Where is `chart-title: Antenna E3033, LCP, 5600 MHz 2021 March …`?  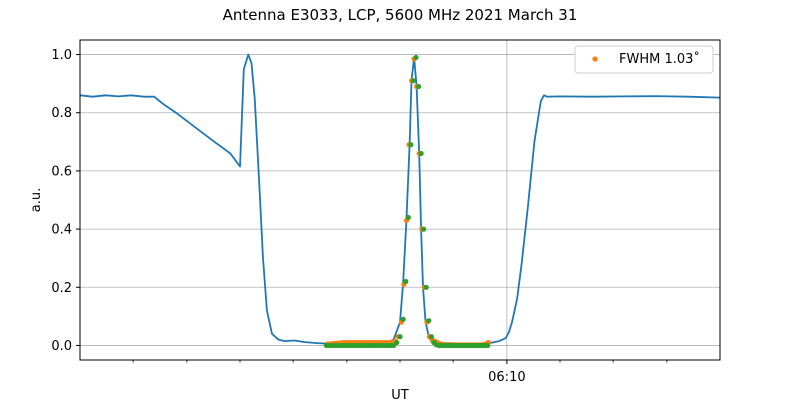
chart-title: Antenna E3033, LCP, 5600 MHz 2021 March … is located at coordinates (400, 15).